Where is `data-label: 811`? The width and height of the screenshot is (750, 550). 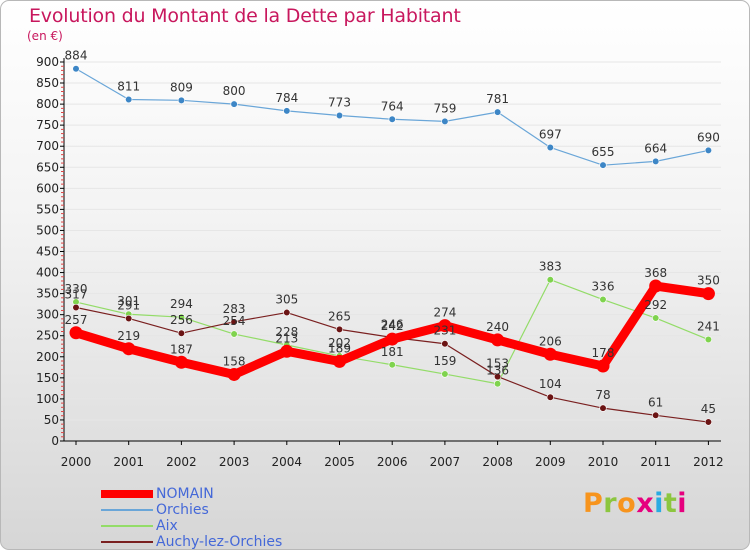
data-label: 811 is located at coordinates (128, 86).